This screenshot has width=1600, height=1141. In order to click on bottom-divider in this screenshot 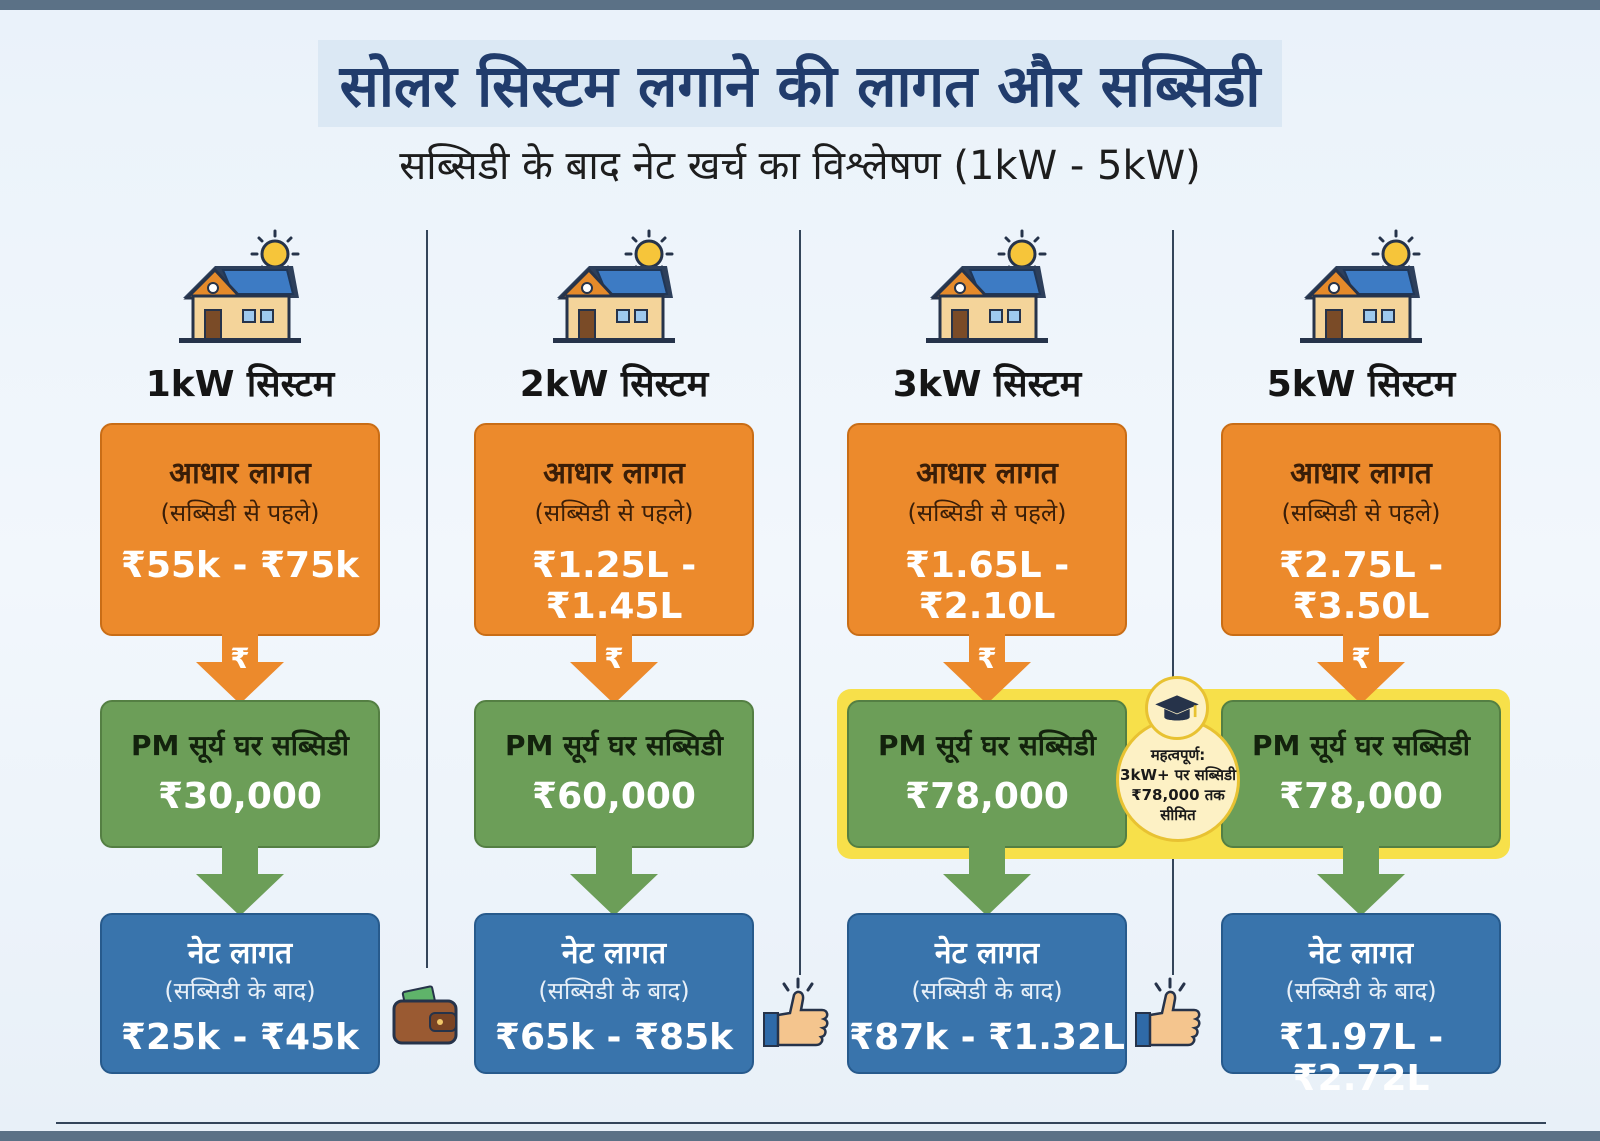, I will do `click(801, 1123)`.